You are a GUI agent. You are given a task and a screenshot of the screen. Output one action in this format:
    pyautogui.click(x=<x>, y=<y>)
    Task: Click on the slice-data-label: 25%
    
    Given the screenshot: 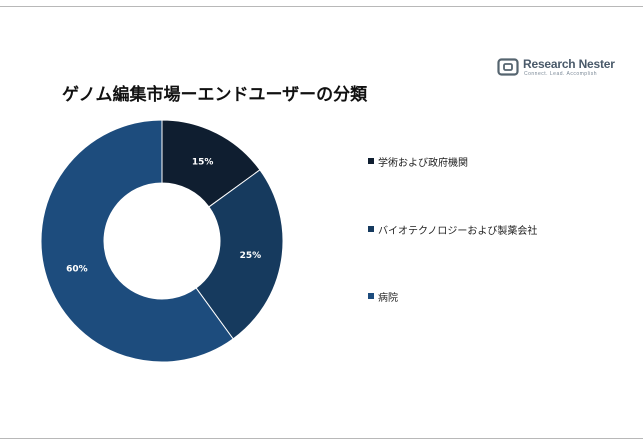 What is the action you would take?
    pyautogui.click(x=251, y=256)
    